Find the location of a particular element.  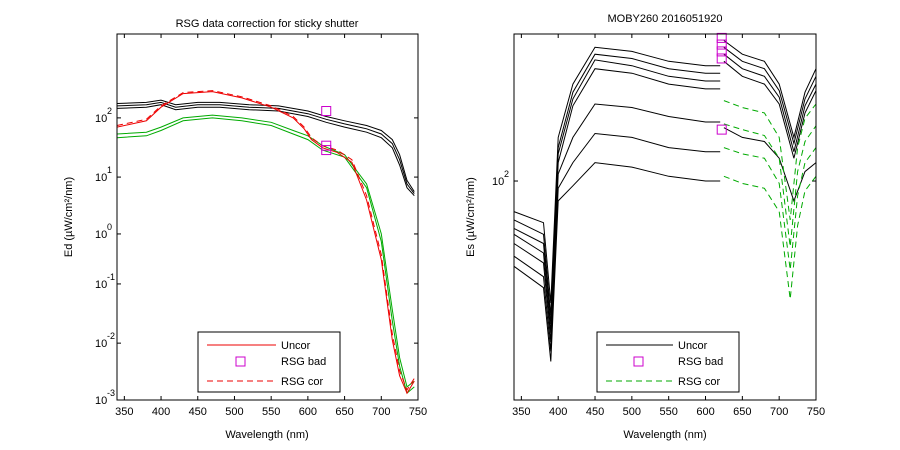

right-legend-rsgbad-swatch is located at coordinates (638, 361).